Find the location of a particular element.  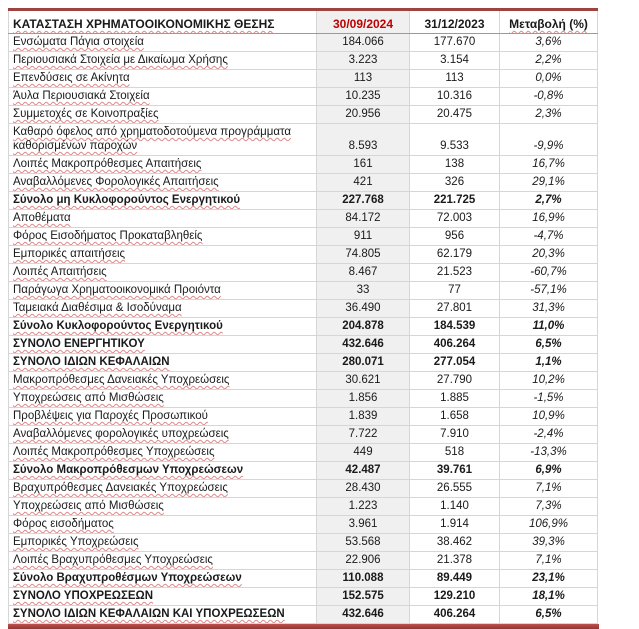

value-current-period: 113 is located at coordinates (363, 78).